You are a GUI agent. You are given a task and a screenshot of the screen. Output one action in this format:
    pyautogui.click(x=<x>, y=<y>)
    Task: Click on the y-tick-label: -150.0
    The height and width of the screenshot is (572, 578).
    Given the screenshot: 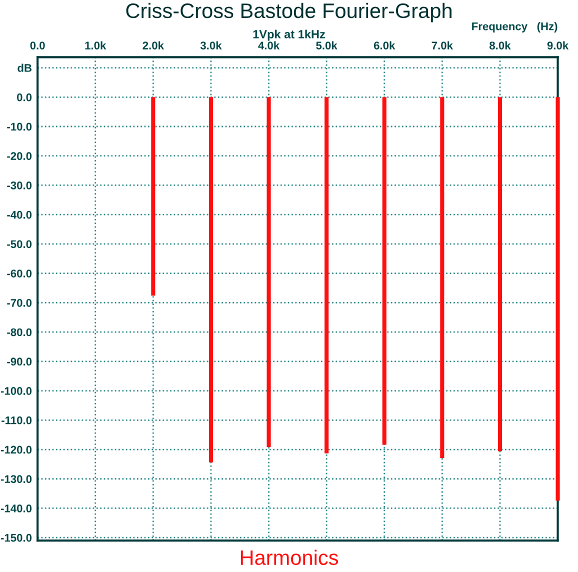 What is the action you would take?
    pyautogui.click(x=16, y=538)
    